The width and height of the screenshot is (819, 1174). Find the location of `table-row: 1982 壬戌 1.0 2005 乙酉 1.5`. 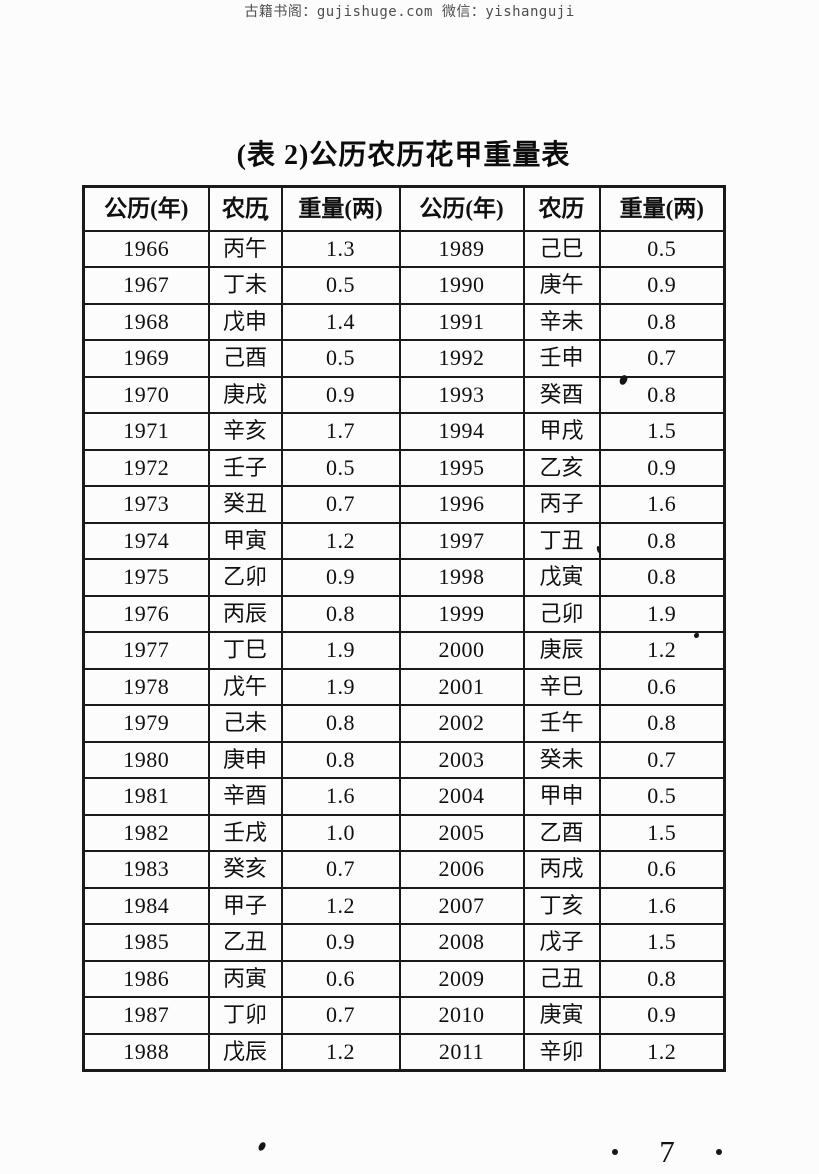

table-row: 1982 壬戌 1.0 2005 乙酉 1.5 is located at coordinates (404, 832).